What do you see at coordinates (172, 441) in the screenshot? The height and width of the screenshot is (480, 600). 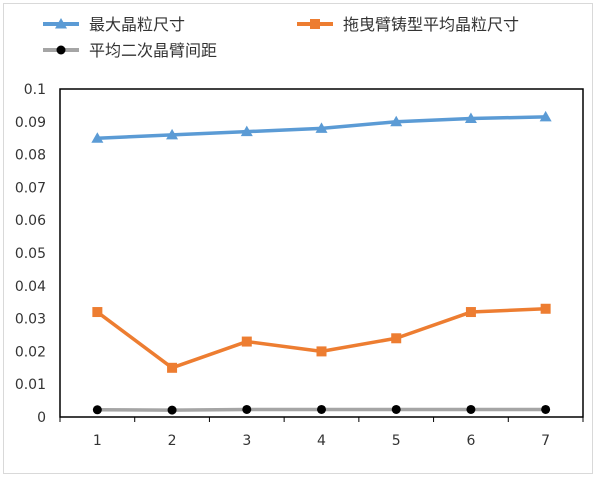 I see `x-tick-label: 2` at bounding box center [172, 441].